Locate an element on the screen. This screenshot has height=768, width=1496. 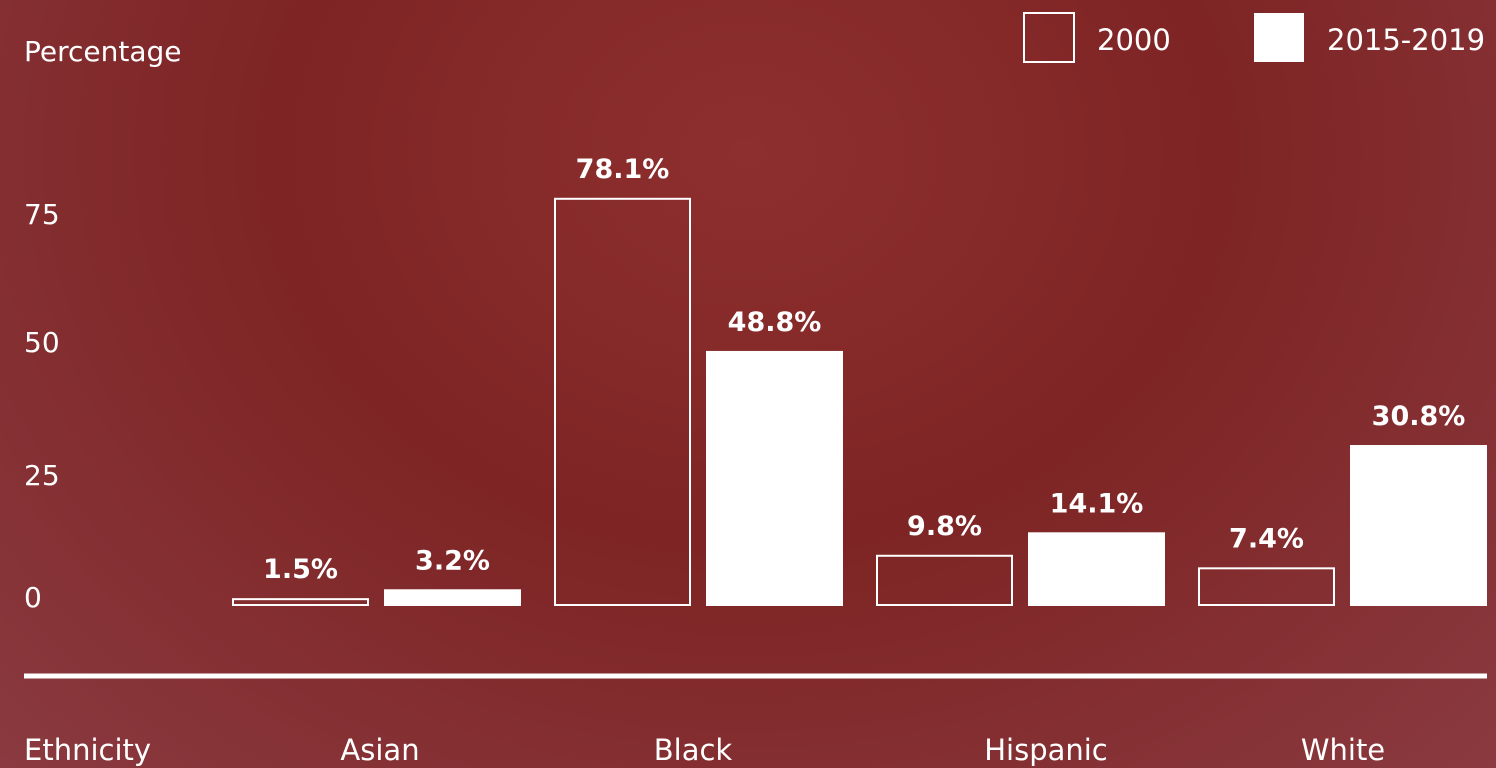
legend-label-2000: 2000 is located at coordinates (1134, 40).